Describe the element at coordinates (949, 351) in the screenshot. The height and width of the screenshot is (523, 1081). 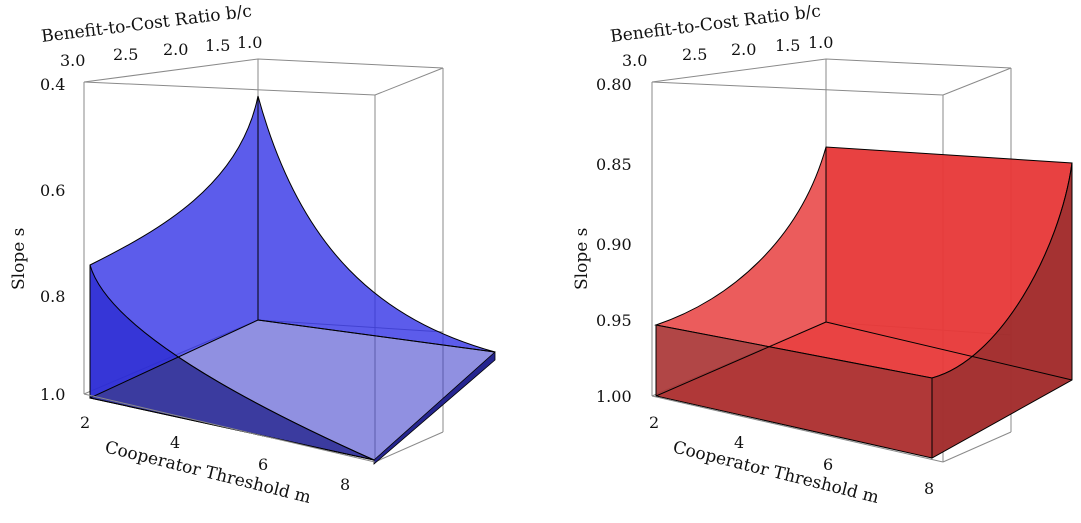
I see `right-floor-back-right` at that location.